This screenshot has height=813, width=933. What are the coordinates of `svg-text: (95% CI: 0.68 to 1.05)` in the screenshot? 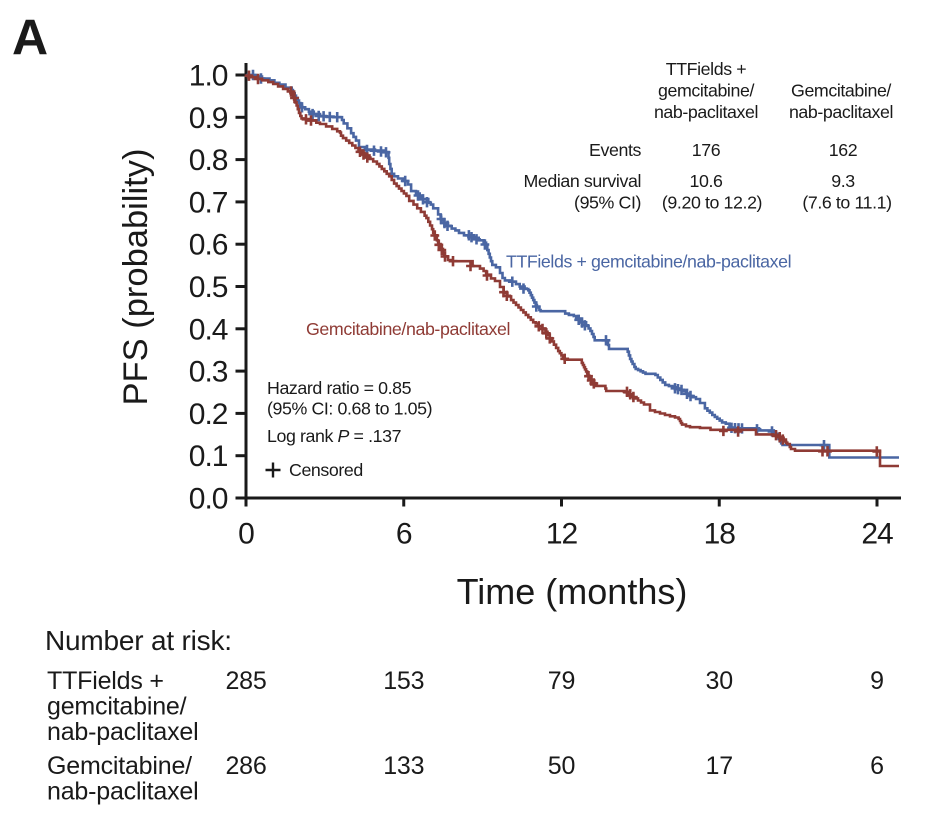 It's located at (349, 409).